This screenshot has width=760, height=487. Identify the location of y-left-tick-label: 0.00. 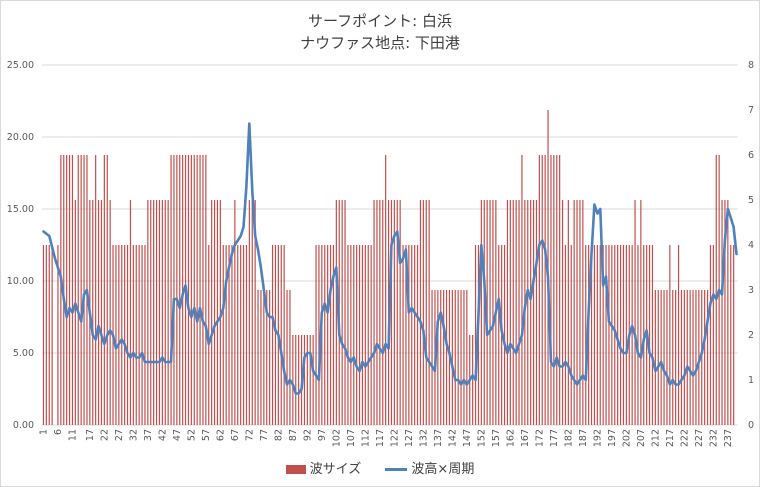
(23, 425).